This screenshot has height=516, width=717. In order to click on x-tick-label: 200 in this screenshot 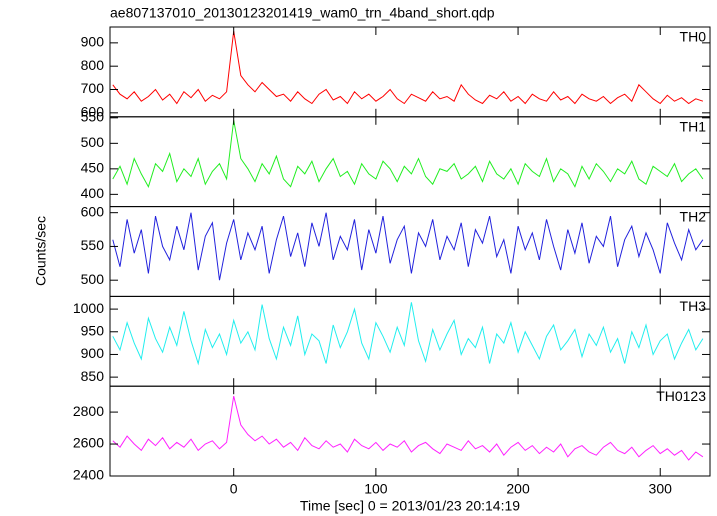, I will do `click(518, 489)`.